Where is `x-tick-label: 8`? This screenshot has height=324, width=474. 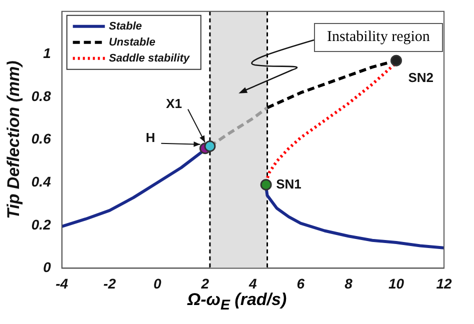 x-tick-label: 8 is located at coordinates (348, 283).